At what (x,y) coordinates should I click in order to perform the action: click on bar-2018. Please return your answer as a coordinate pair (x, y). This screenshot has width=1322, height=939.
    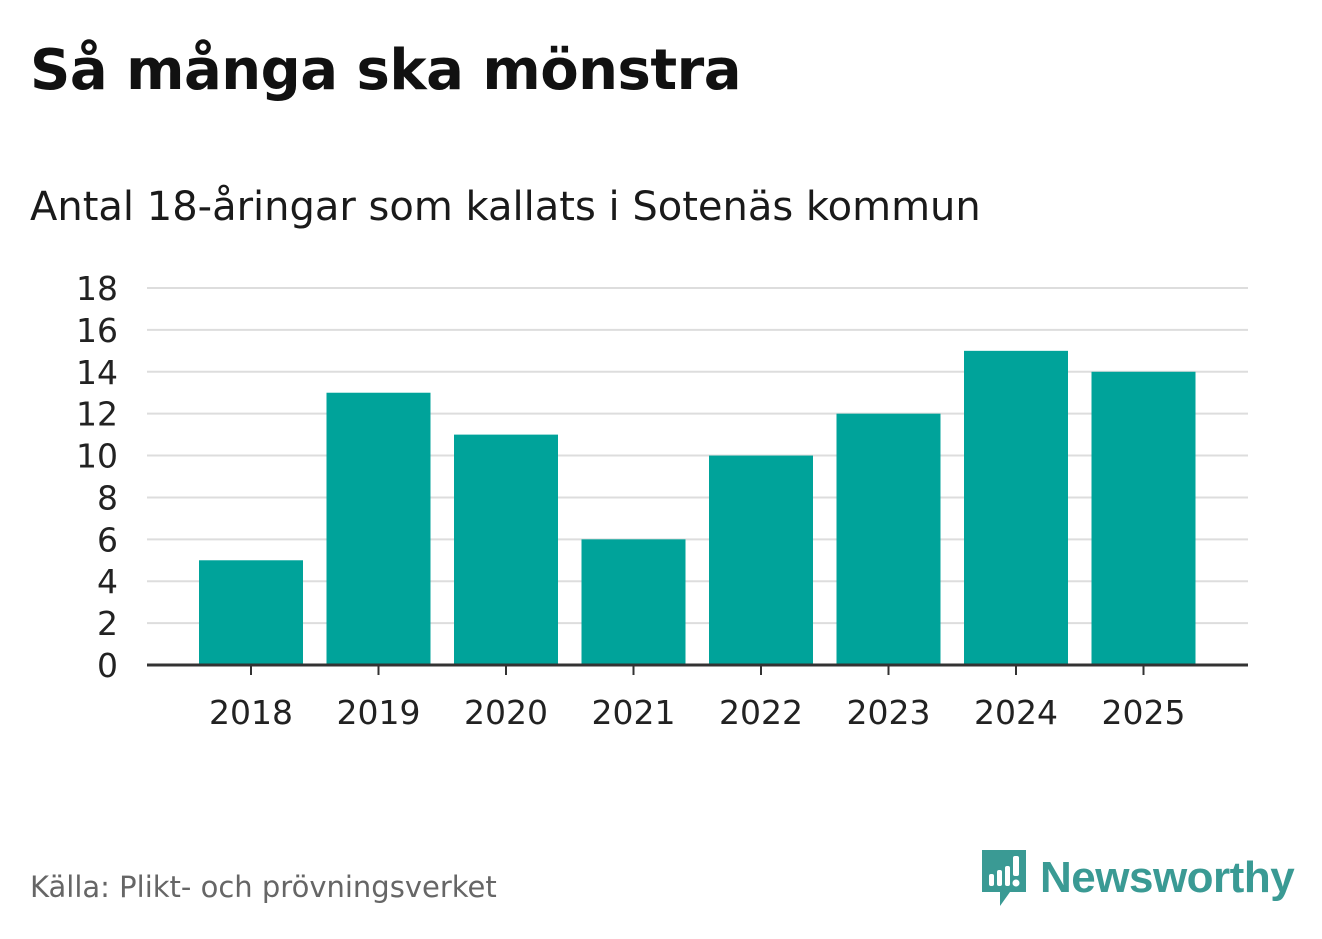
    Looking at the image, I should click on (251, 612).